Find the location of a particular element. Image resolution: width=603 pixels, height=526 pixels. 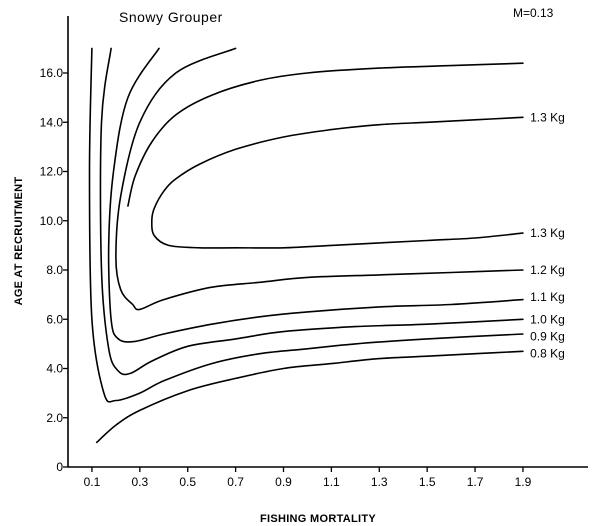

x-axis-ticks: 0.1 0.3 0.5 0.7 0.9 1.1 1.3 1.5 1.7 1.9 is located at coordinates (308, 478).